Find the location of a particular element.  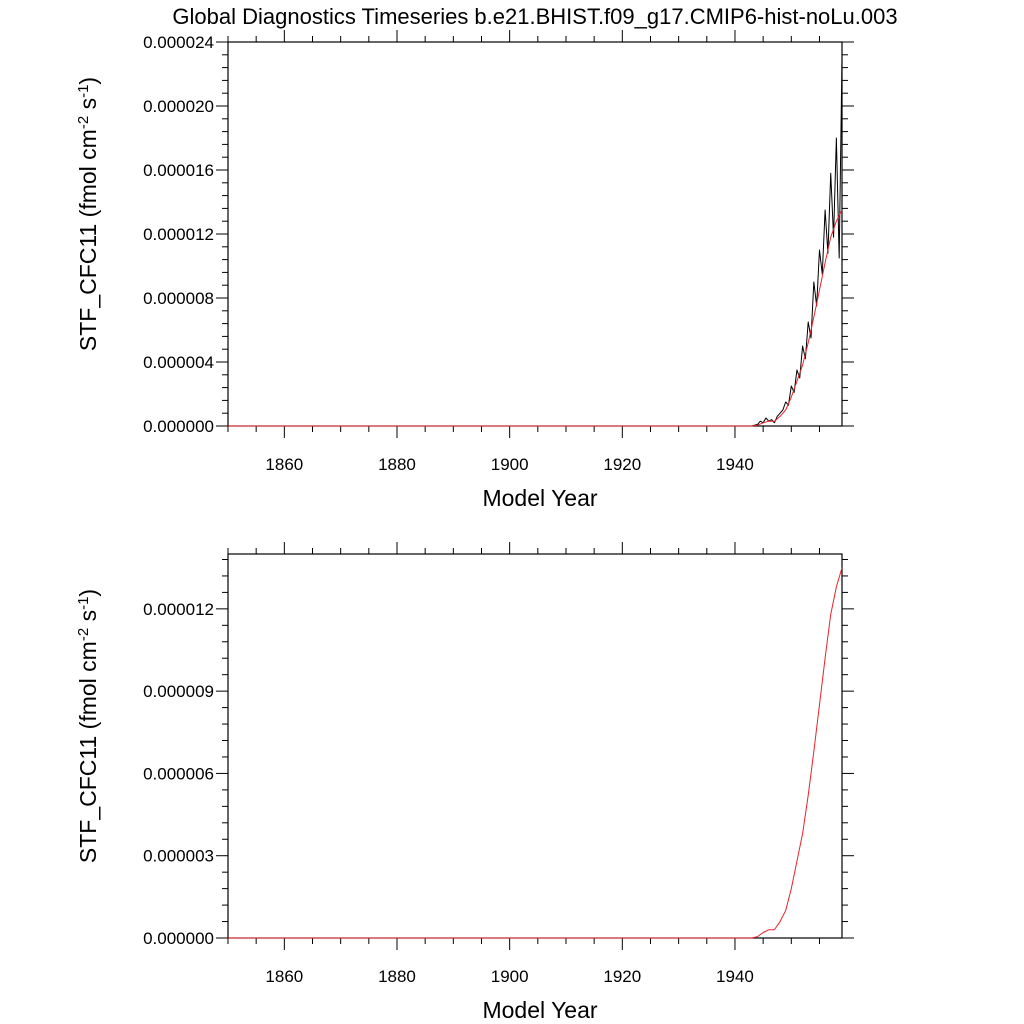

y-tick-label: 0.000008 is located at coordinates (178, 298).